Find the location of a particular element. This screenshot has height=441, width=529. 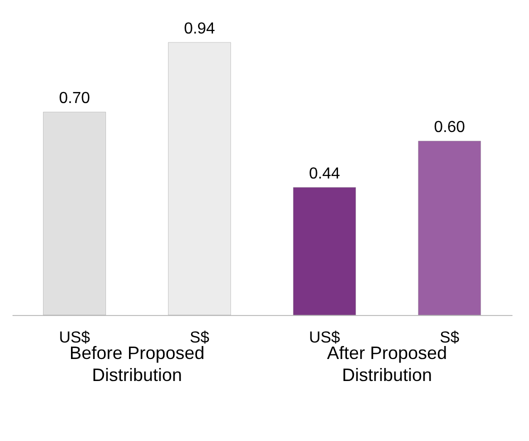

data-label: 0.70 is located at coordinates (74, 98).